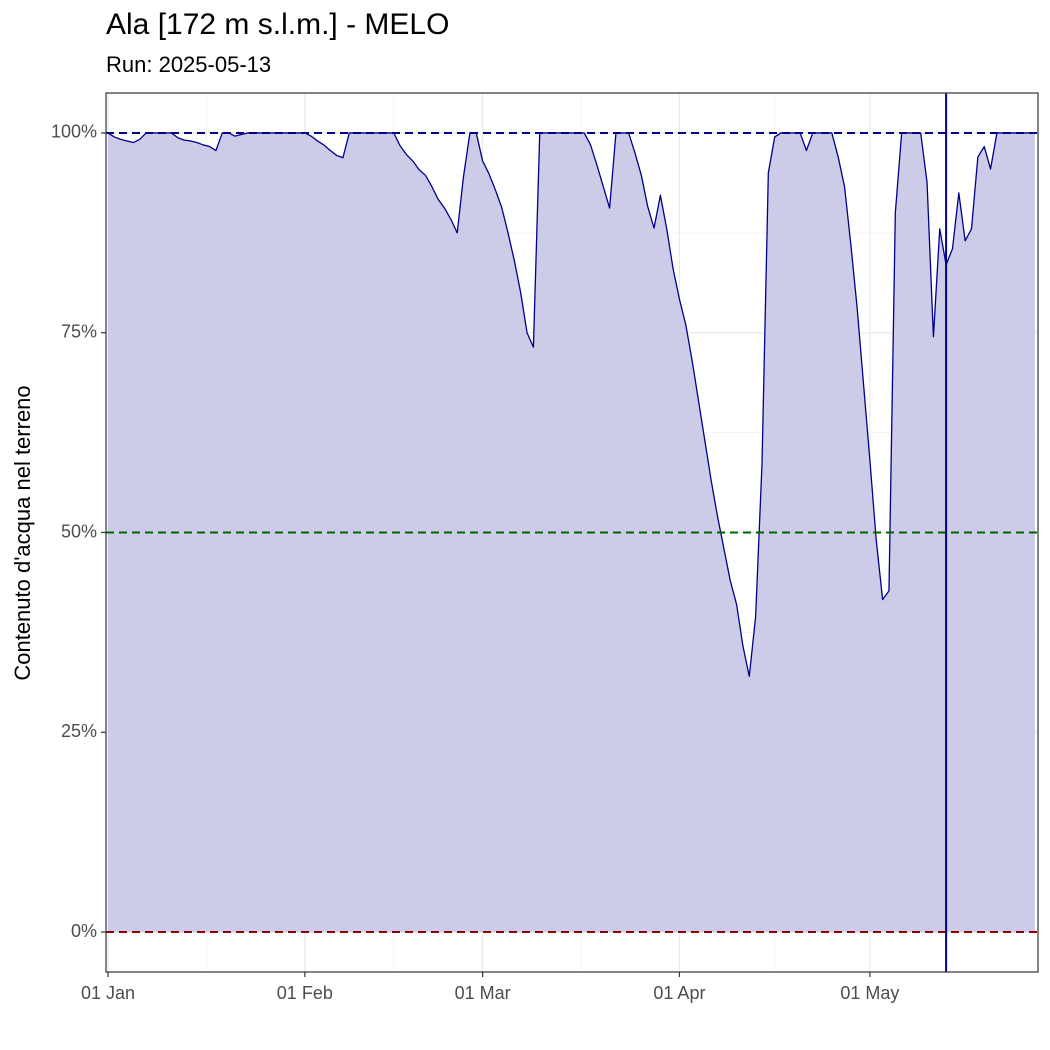  What do you see at coordinates (869, 993) in the screenshot?
I see `x-tick-label: 01 May` at bounding box center [869, 993].